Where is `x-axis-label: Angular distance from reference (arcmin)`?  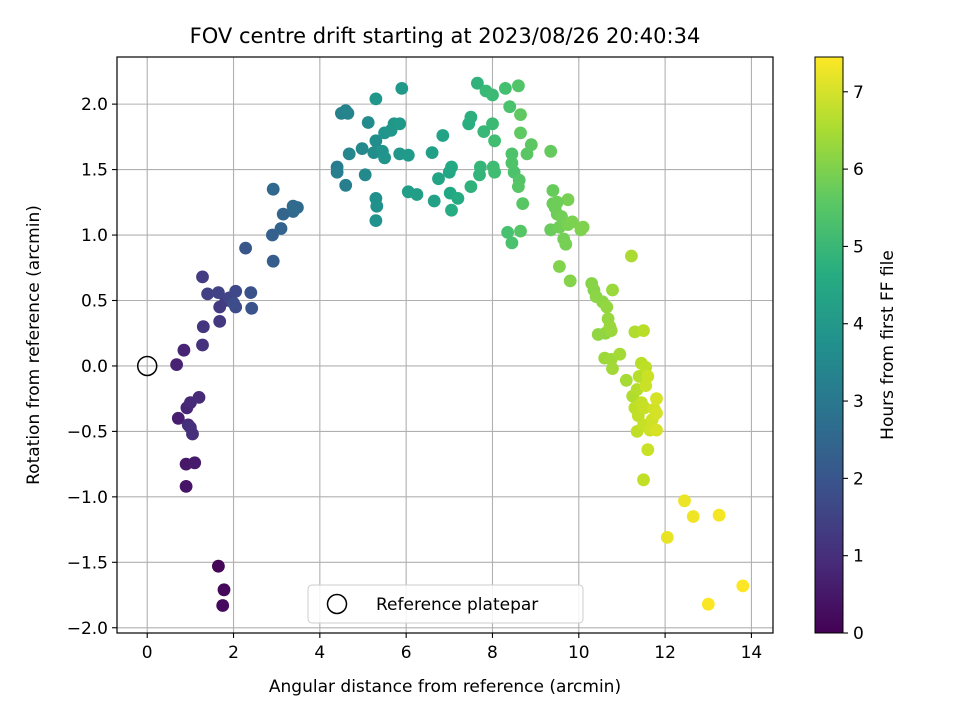 x-axis-label: Angular distance from reference (arcmin) is located at coordinates (445, 687).